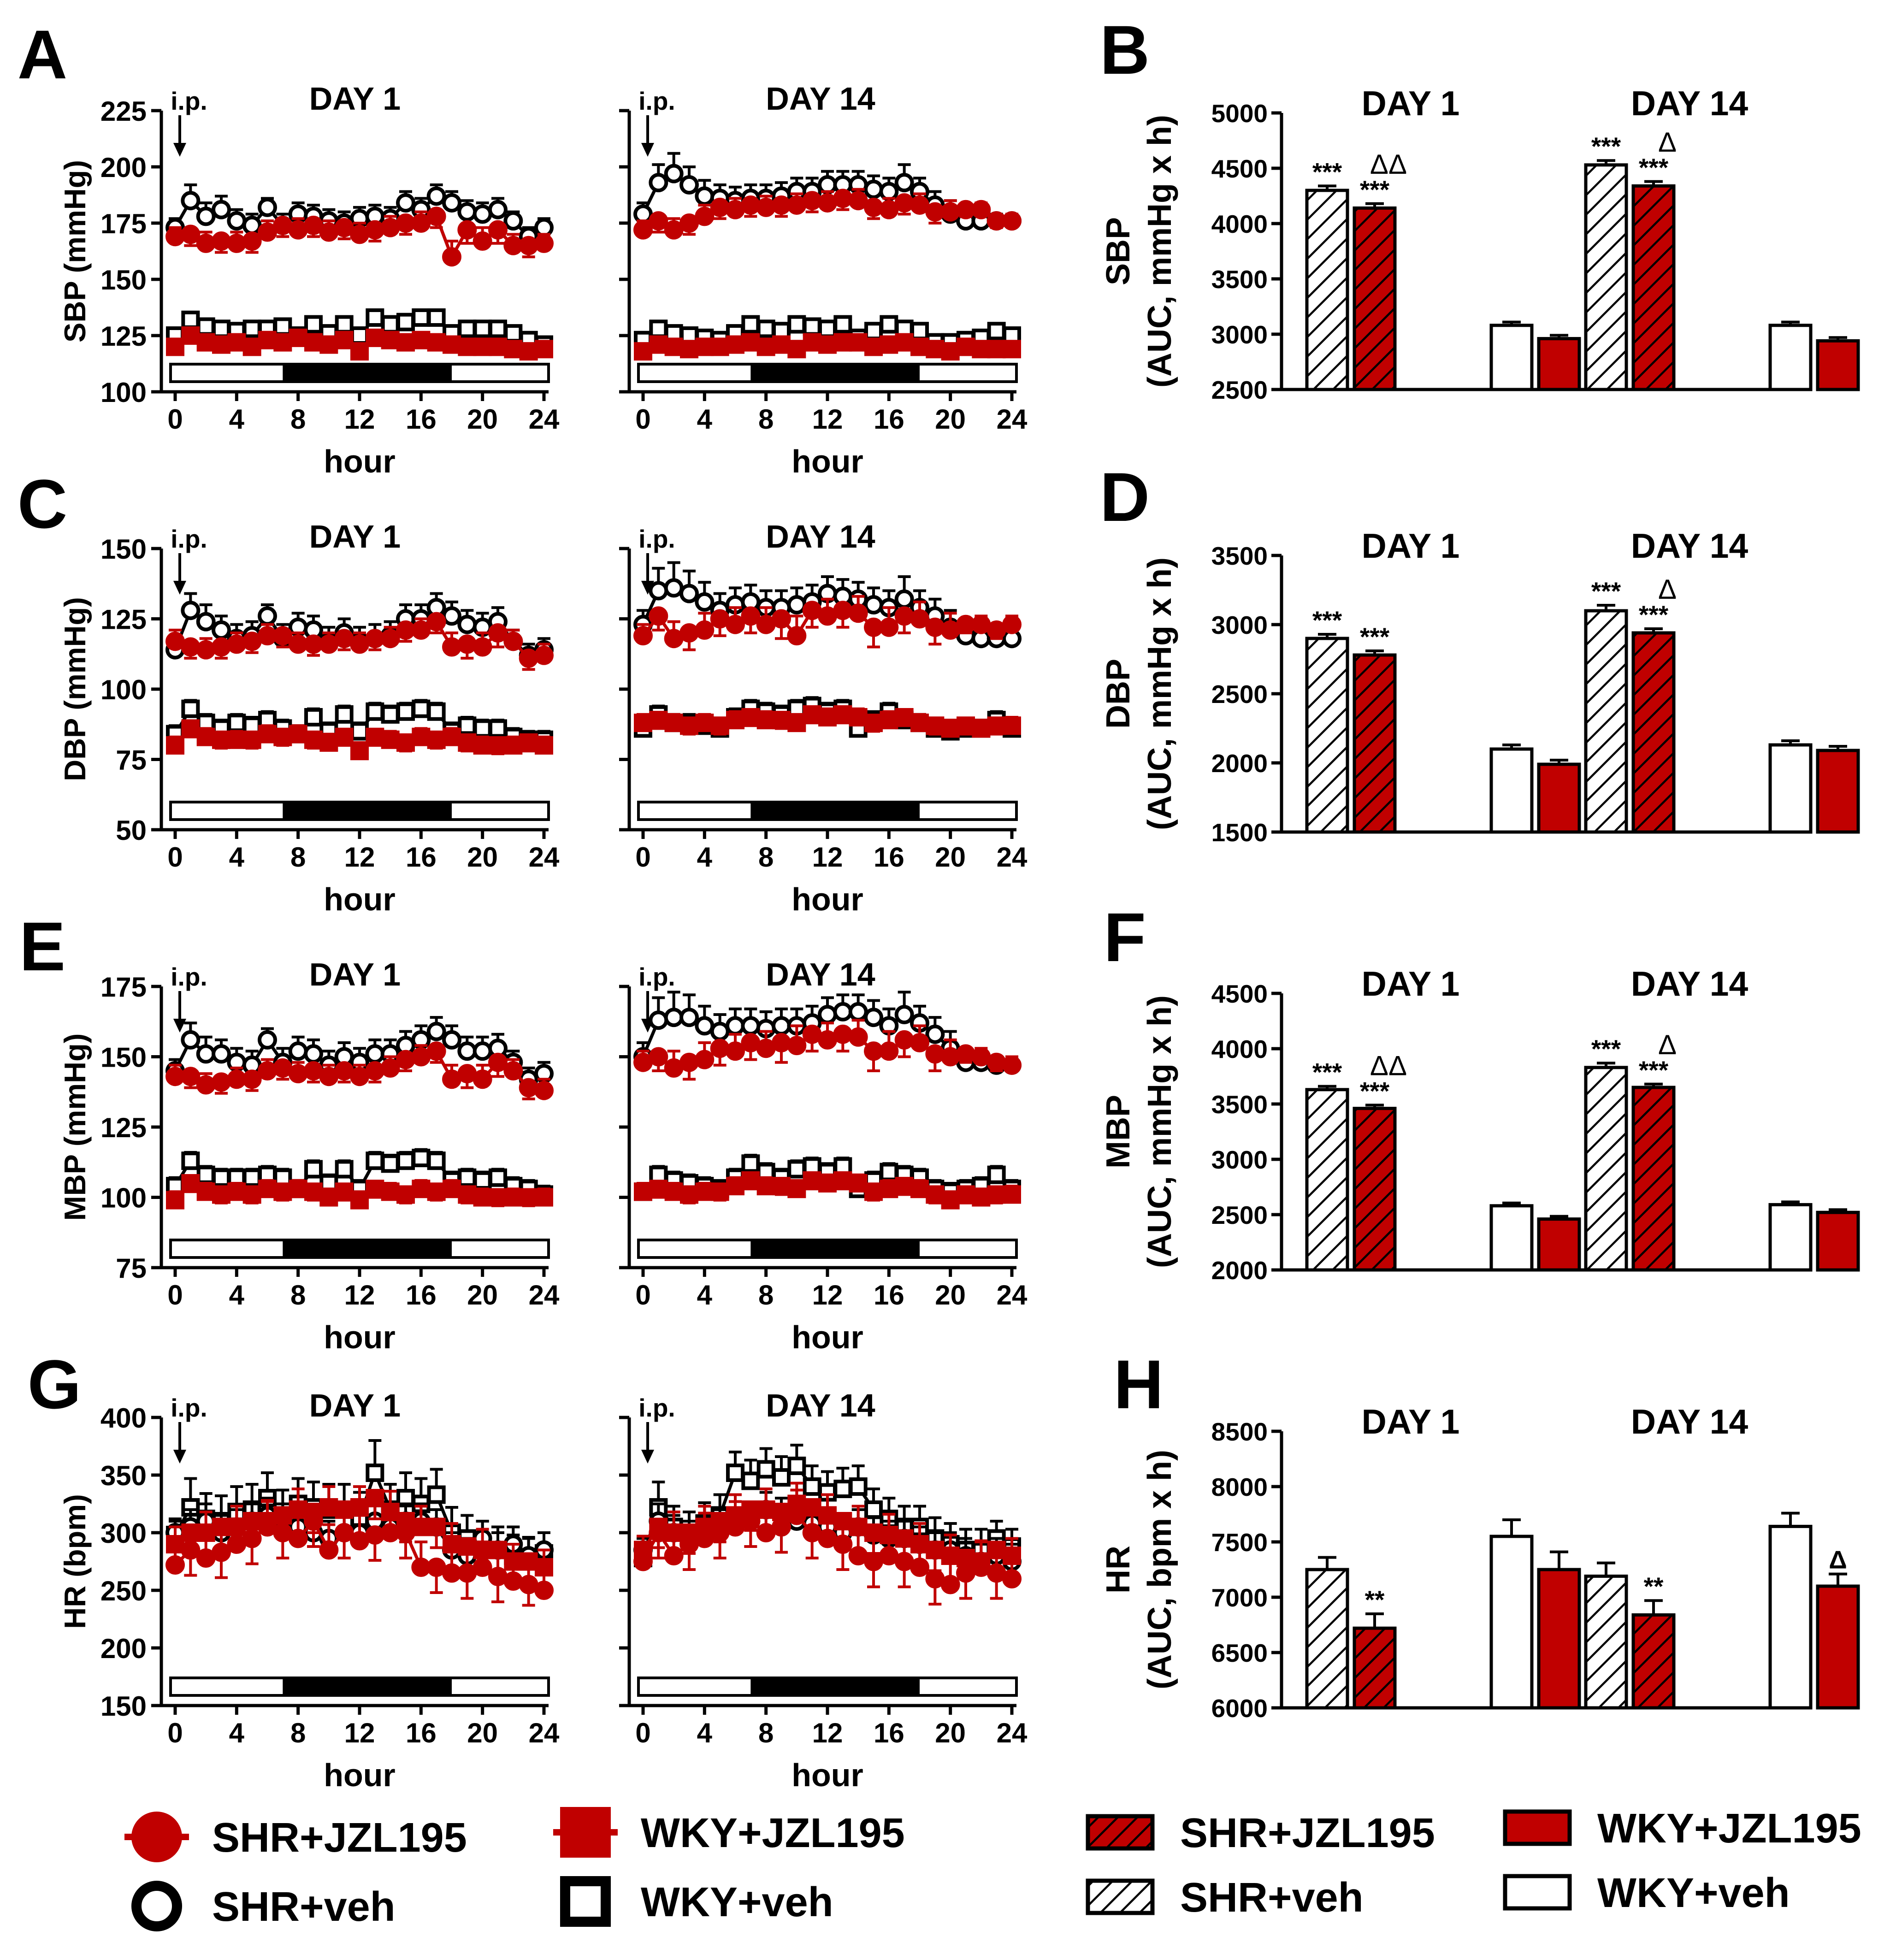 Image resolution: width=1902 pixels, height=1960 pixels. Describe the element at coordinates (355, 1405) in the screenshot. I see `subplot-title: DAY 1` at that location.